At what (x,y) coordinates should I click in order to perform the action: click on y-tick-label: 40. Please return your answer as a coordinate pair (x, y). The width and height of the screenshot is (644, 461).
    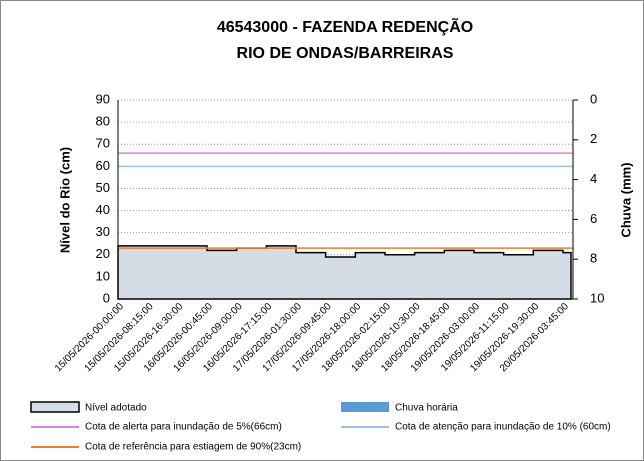
    Looking at the image, I should click on (103, 209).